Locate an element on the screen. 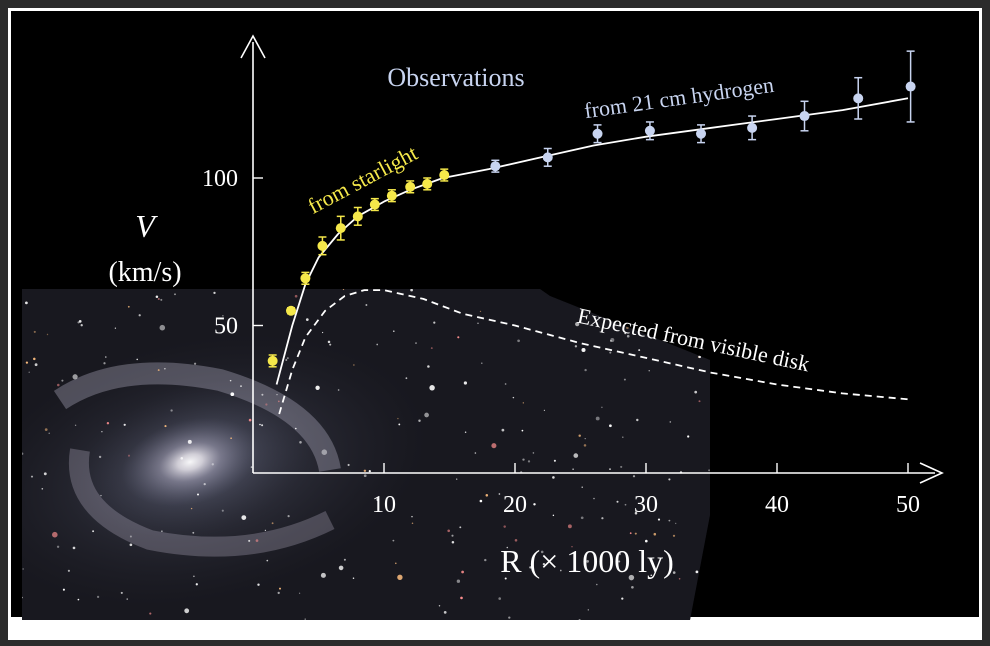 This screenshot has height=646, width=990. x-tick-label: 40 is located at coordinates (777, 505).